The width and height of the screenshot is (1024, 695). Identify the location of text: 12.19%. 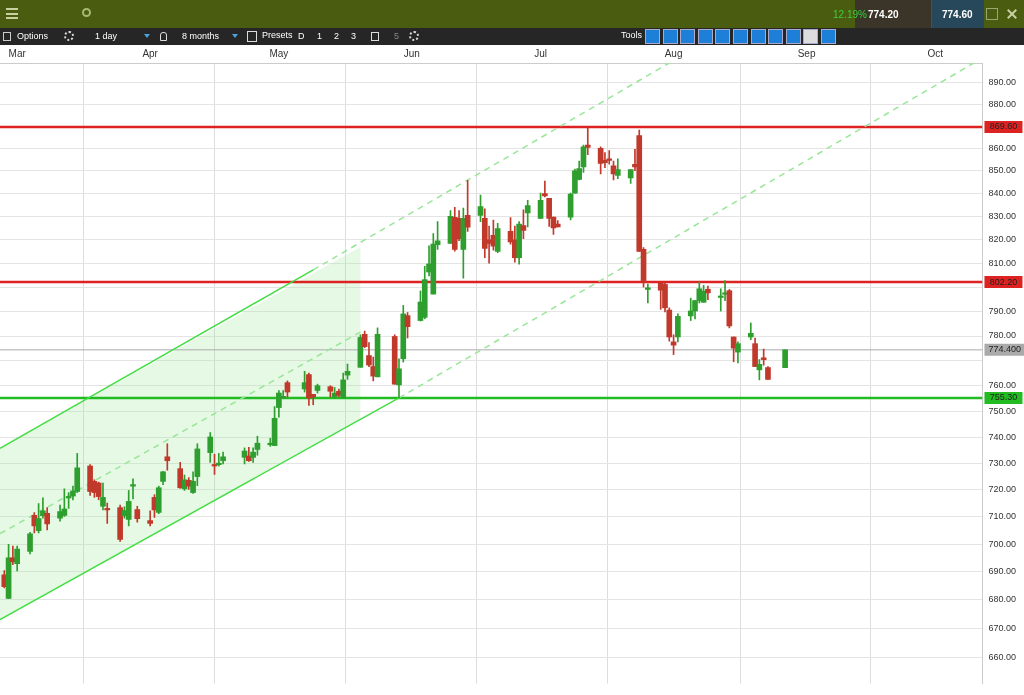
(850, 14).